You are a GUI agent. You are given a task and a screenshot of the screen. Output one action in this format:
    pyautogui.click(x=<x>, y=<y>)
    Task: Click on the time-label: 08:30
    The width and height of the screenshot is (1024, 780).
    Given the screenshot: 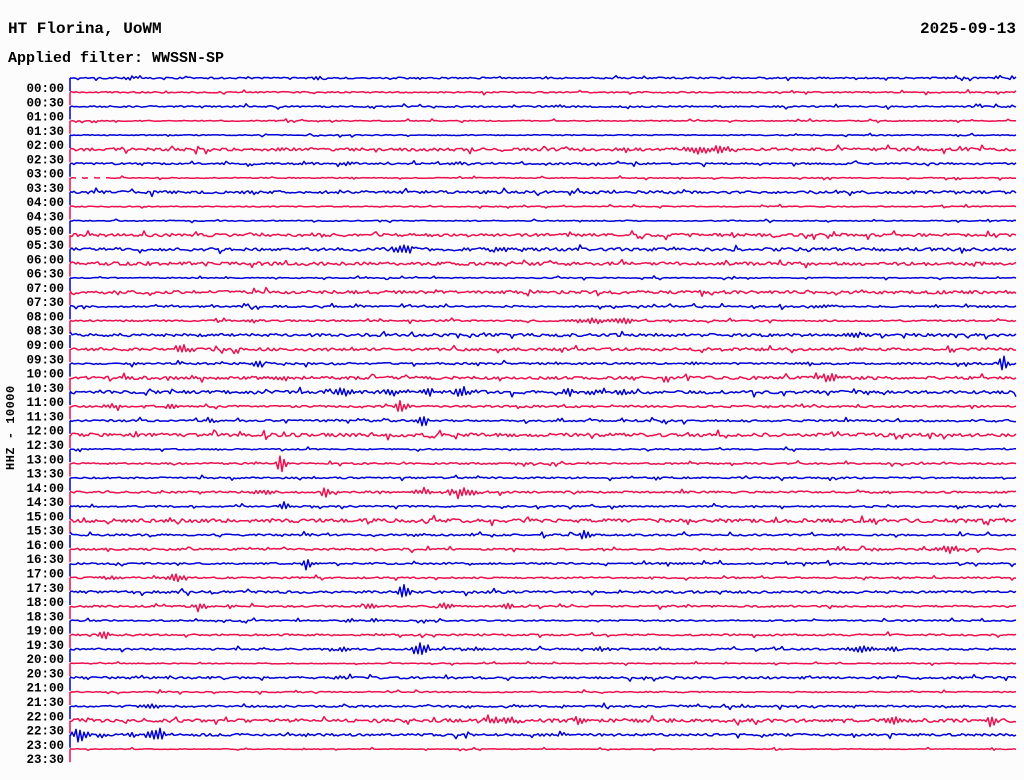 What is the action you would take?
    pyautogui.click(x=45, y=332)
    